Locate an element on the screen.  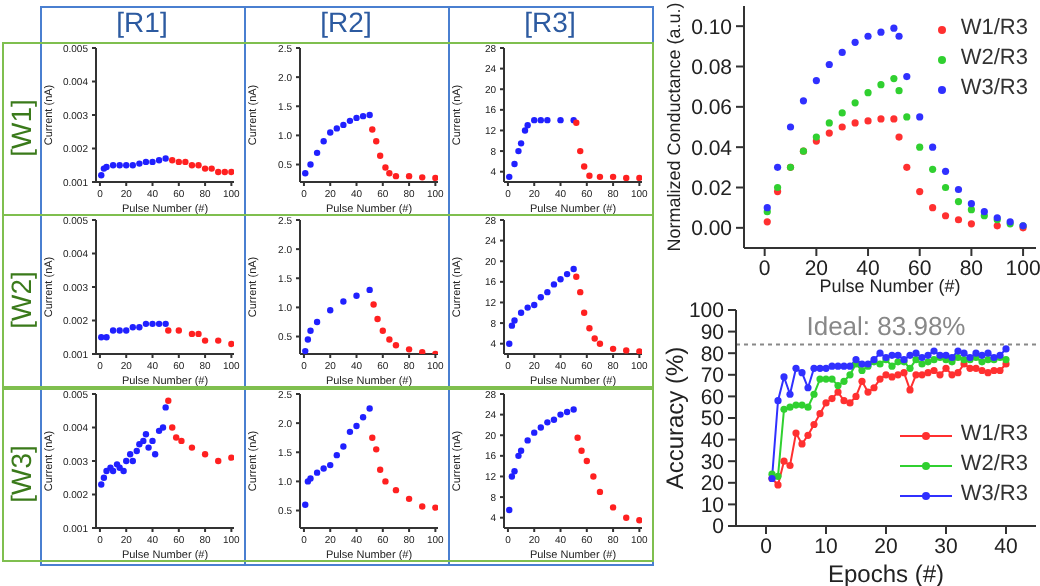
x-tick-label: 20 is located at coordinates (816, 268).